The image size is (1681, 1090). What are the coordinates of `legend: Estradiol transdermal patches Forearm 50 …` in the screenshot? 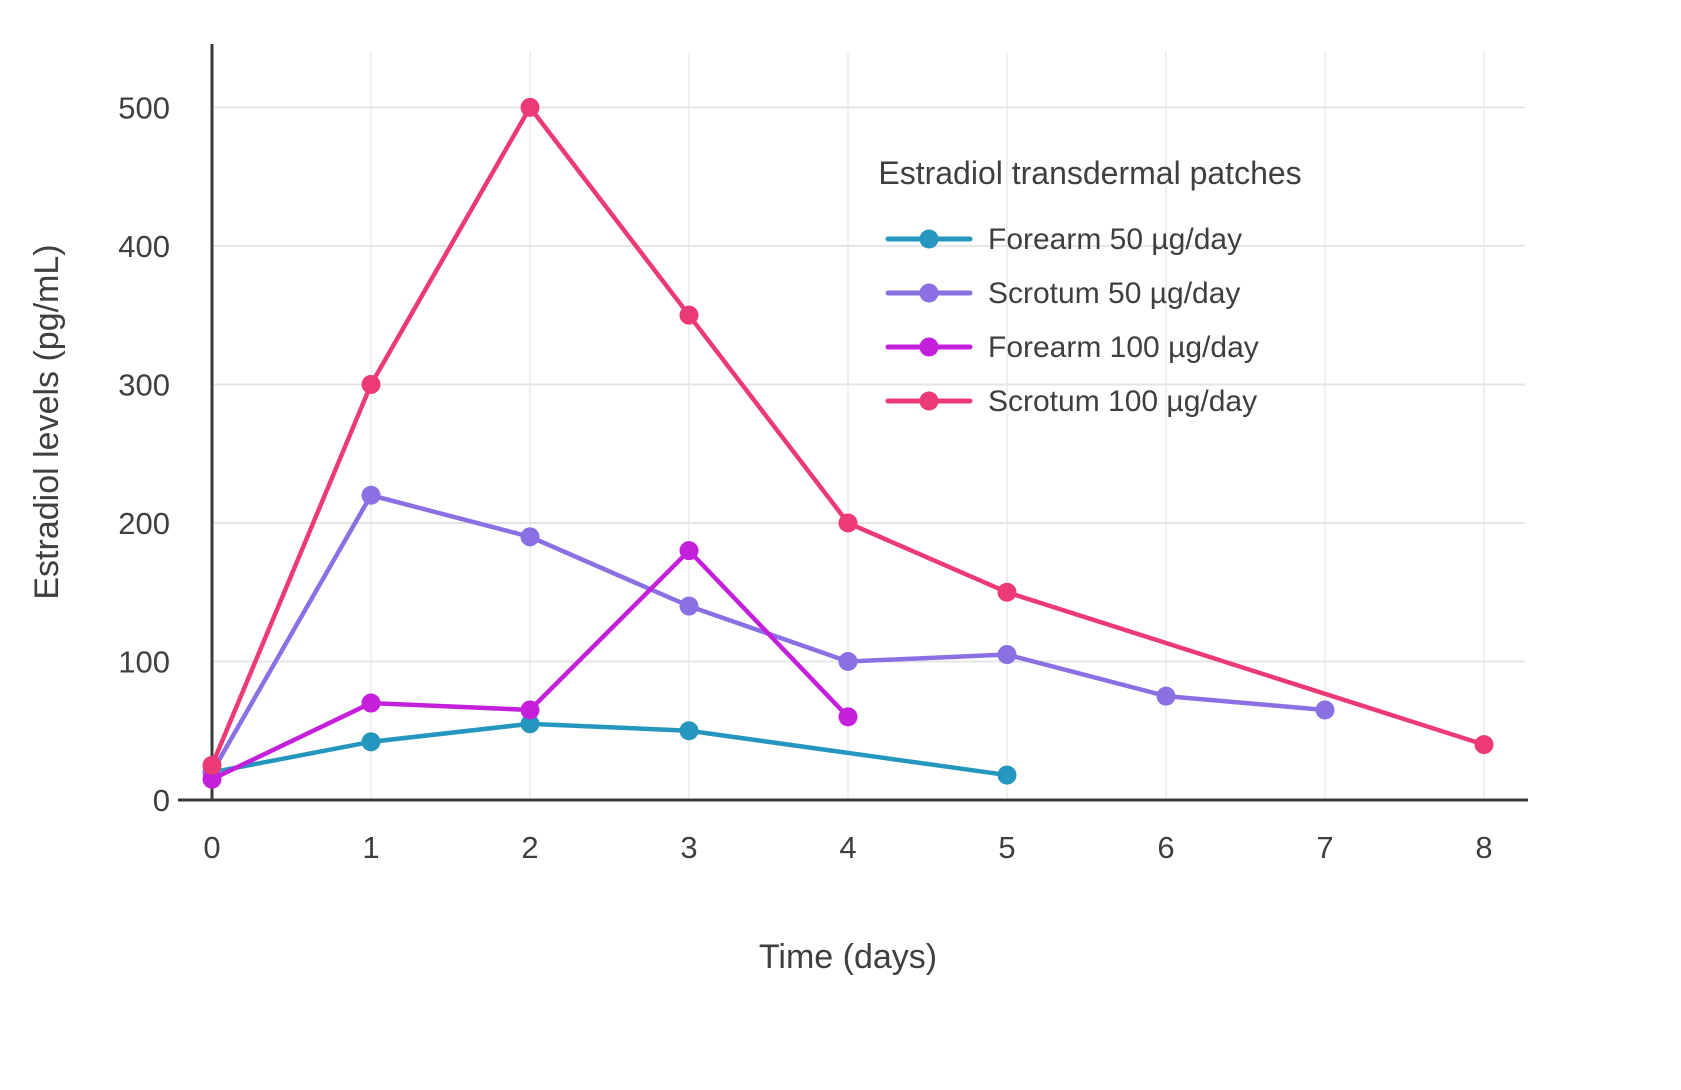 It's located at (1089, 286).